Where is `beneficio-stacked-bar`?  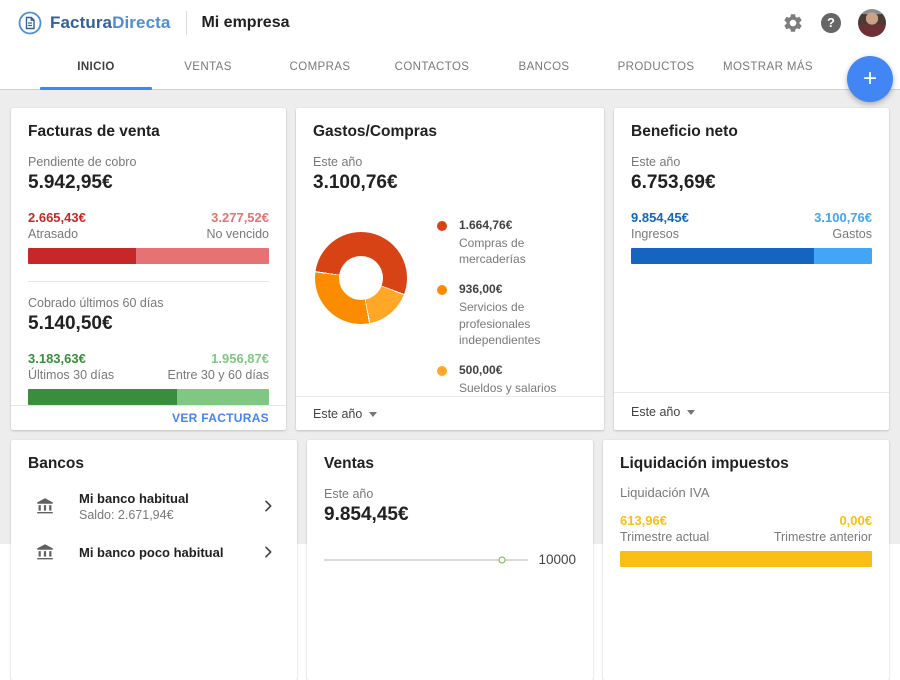 beneficio-stacked-bar is located at coordinates (751, 256).